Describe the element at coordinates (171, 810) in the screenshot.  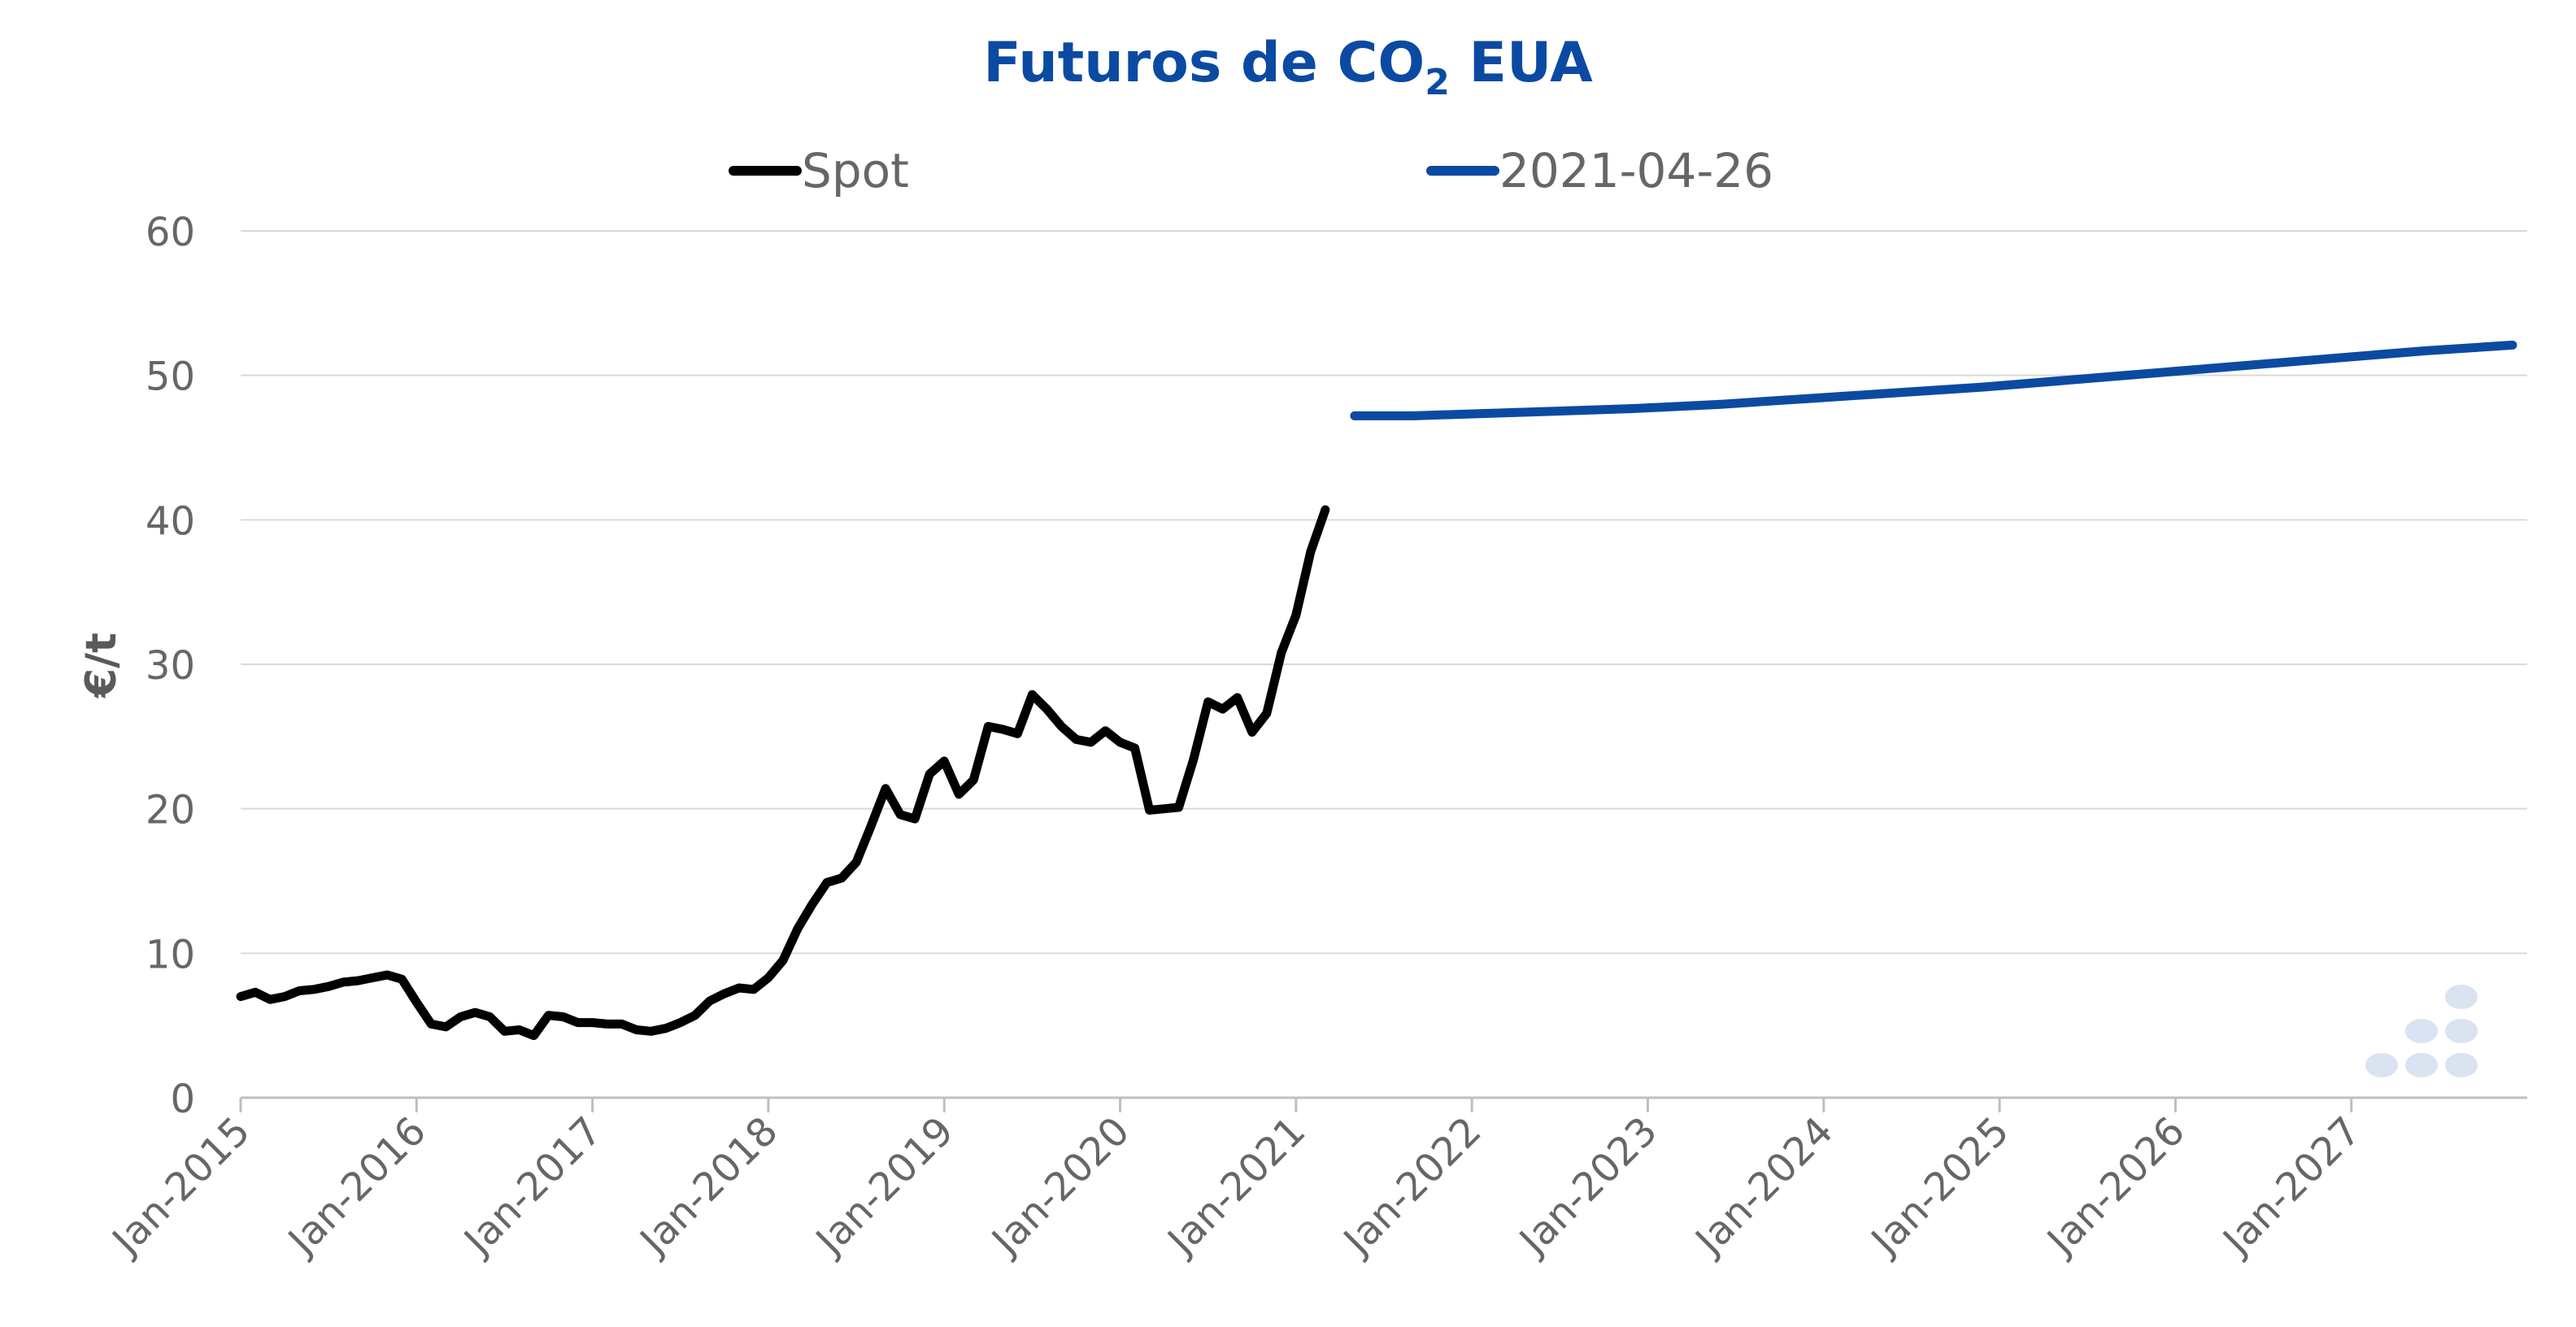
I see `y-tick-label: 20` at that location.